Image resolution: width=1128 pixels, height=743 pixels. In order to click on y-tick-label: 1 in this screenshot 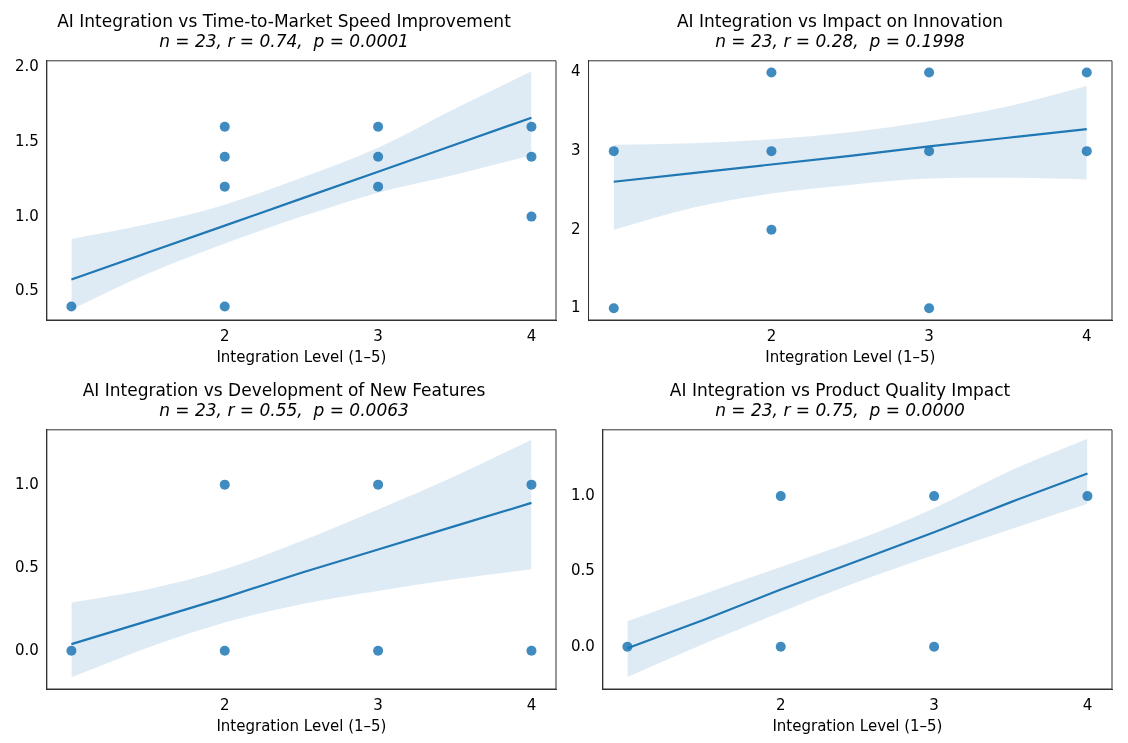, I will do `click(576, 307)`.